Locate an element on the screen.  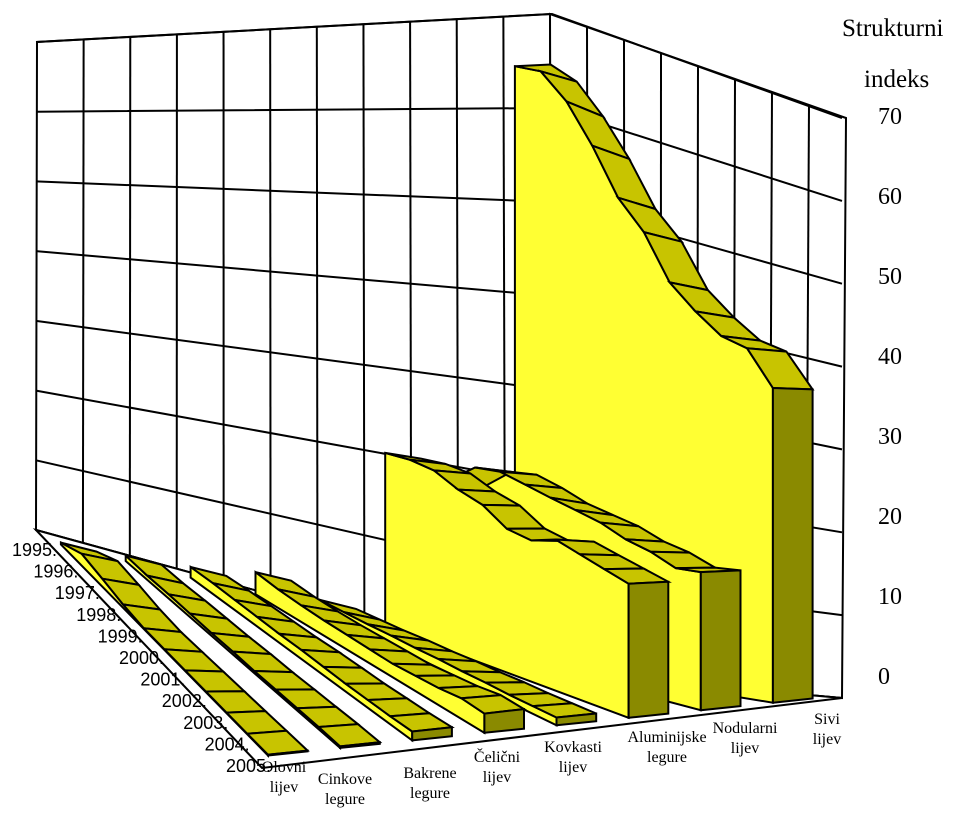
category-label: Olovni is located at coordinates (284, 767).